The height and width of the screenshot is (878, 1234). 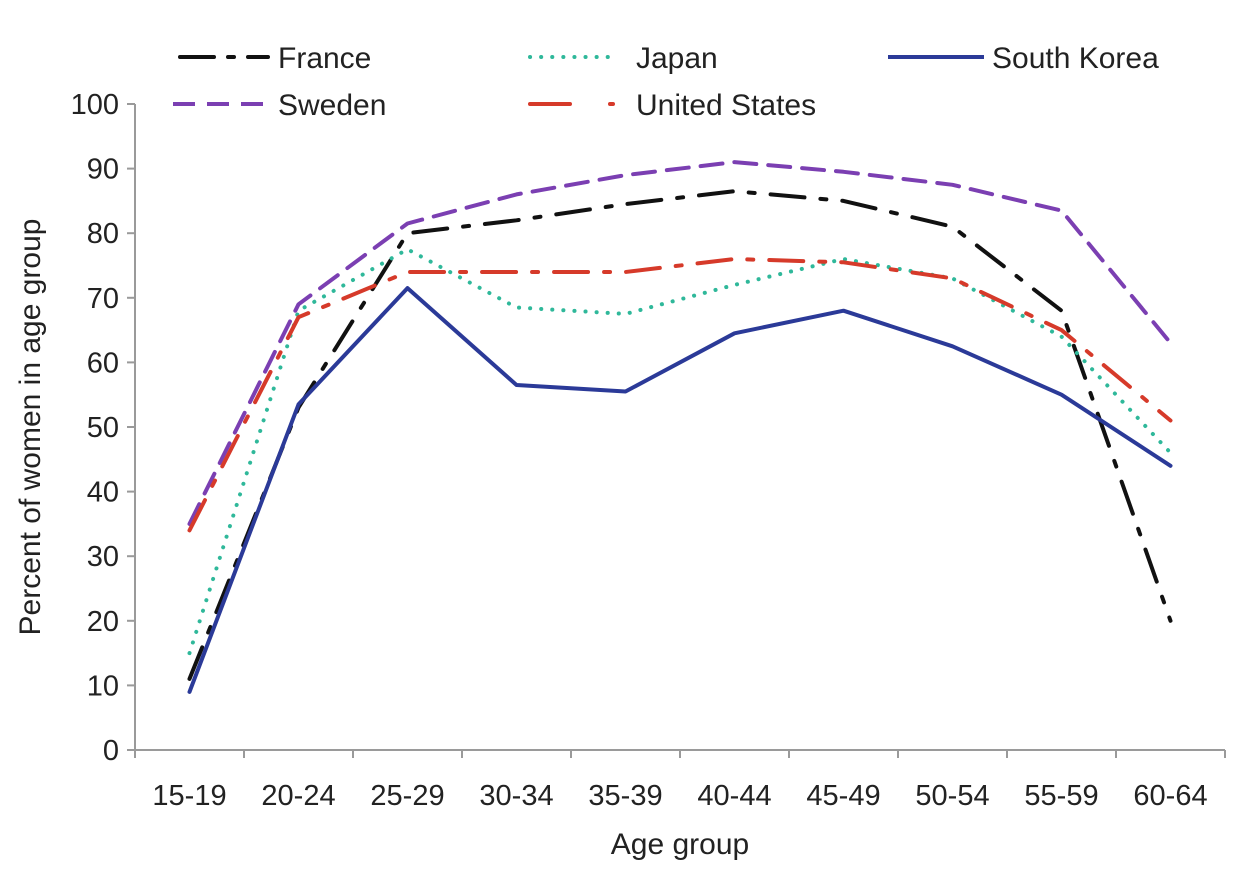 What do you see at coordinates (274, 58) in the screenshot?
I see `legend-item-france: France` at bounding box center [274, 58].